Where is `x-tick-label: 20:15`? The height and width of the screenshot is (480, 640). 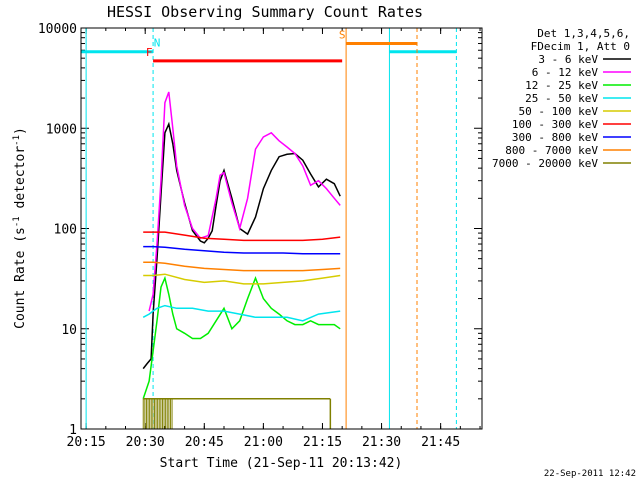
x-tick-label: 20:15 is located at coordinates (86, 442).